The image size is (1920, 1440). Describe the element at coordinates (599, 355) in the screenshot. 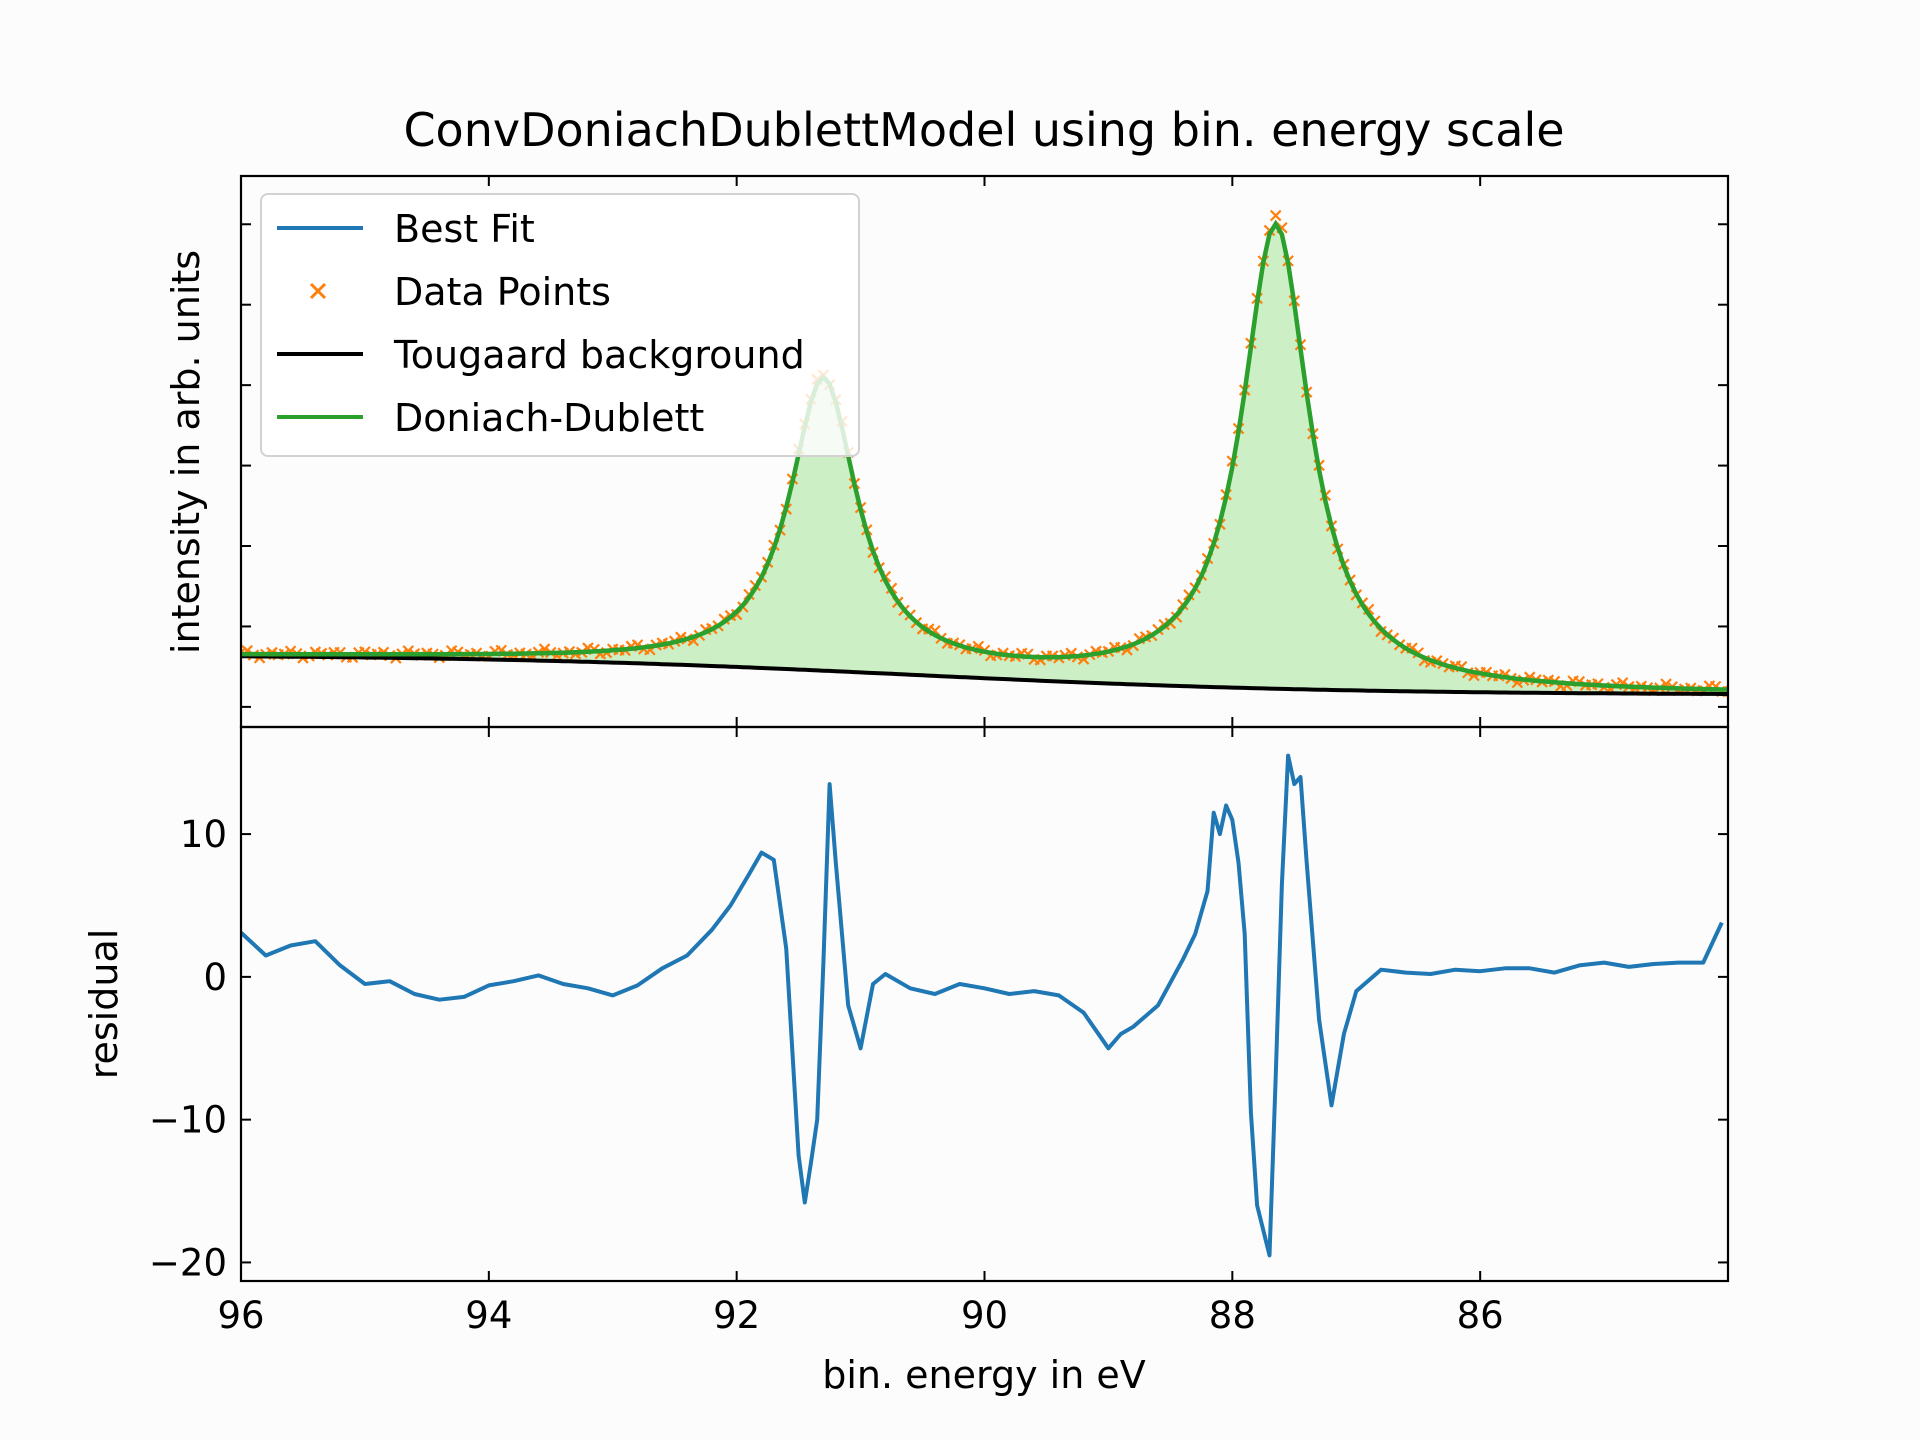

I see `legend-tougaard-label: Tougaard background` at that location.